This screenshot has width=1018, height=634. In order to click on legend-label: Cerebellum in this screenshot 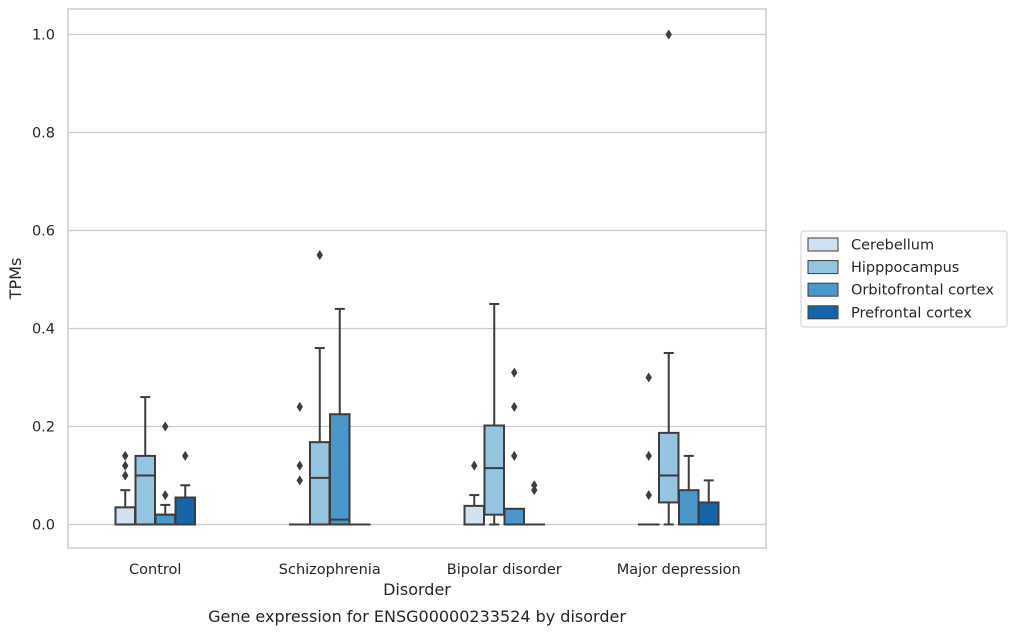, I will do `click(892, 246)`.